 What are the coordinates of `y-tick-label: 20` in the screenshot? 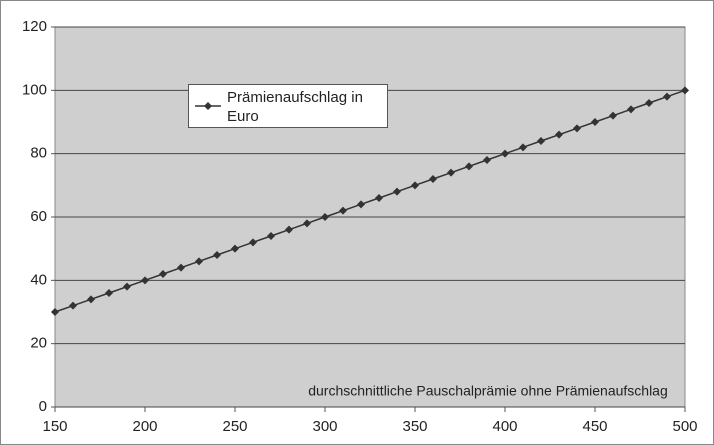 It's located at (38, 343).